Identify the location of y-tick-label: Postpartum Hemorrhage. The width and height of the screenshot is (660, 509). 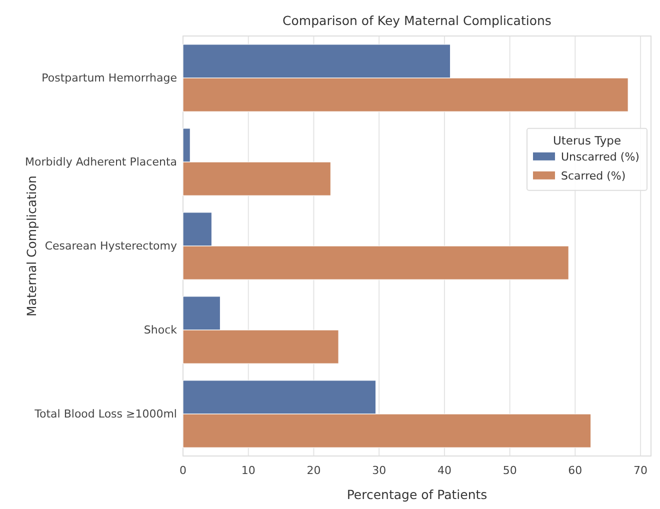
(110, 78).